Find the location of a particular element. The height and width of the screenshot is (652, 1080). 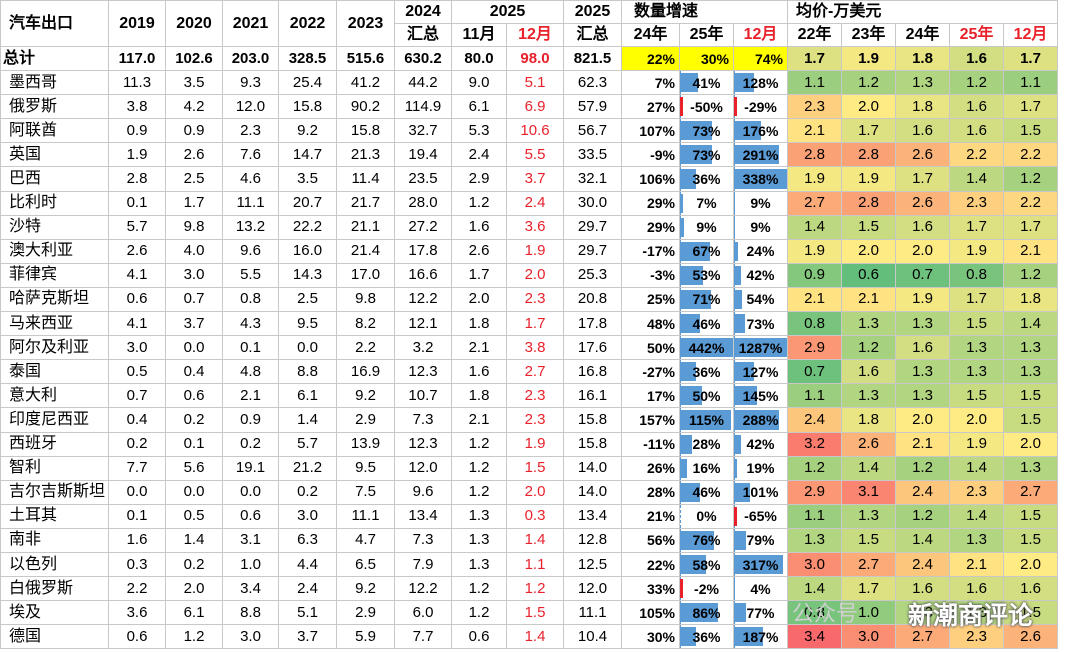

cell-dec: 0.3 is located at coordinates (535, 516).